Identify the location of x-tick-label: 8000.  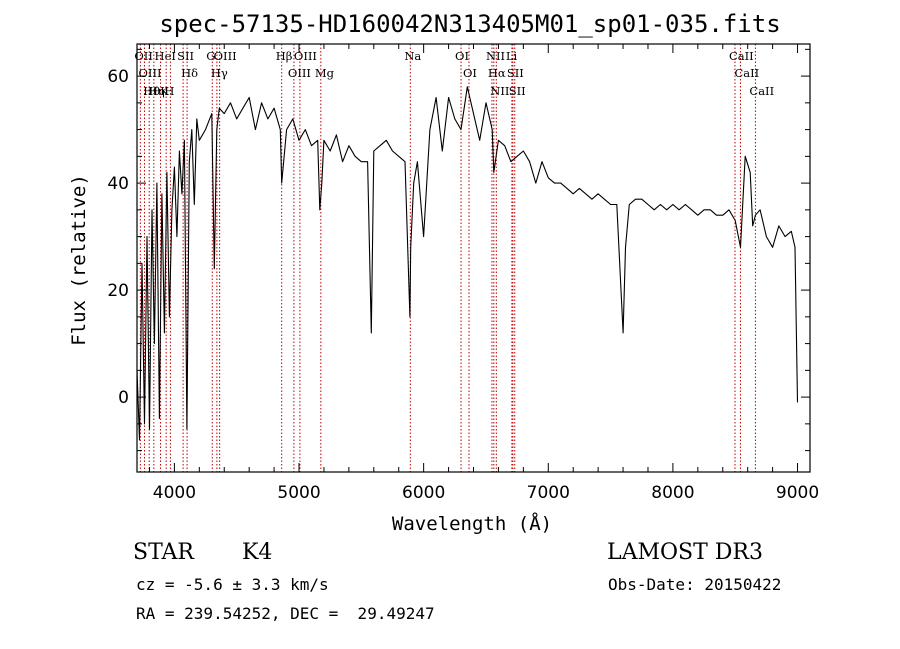
(672, 493).